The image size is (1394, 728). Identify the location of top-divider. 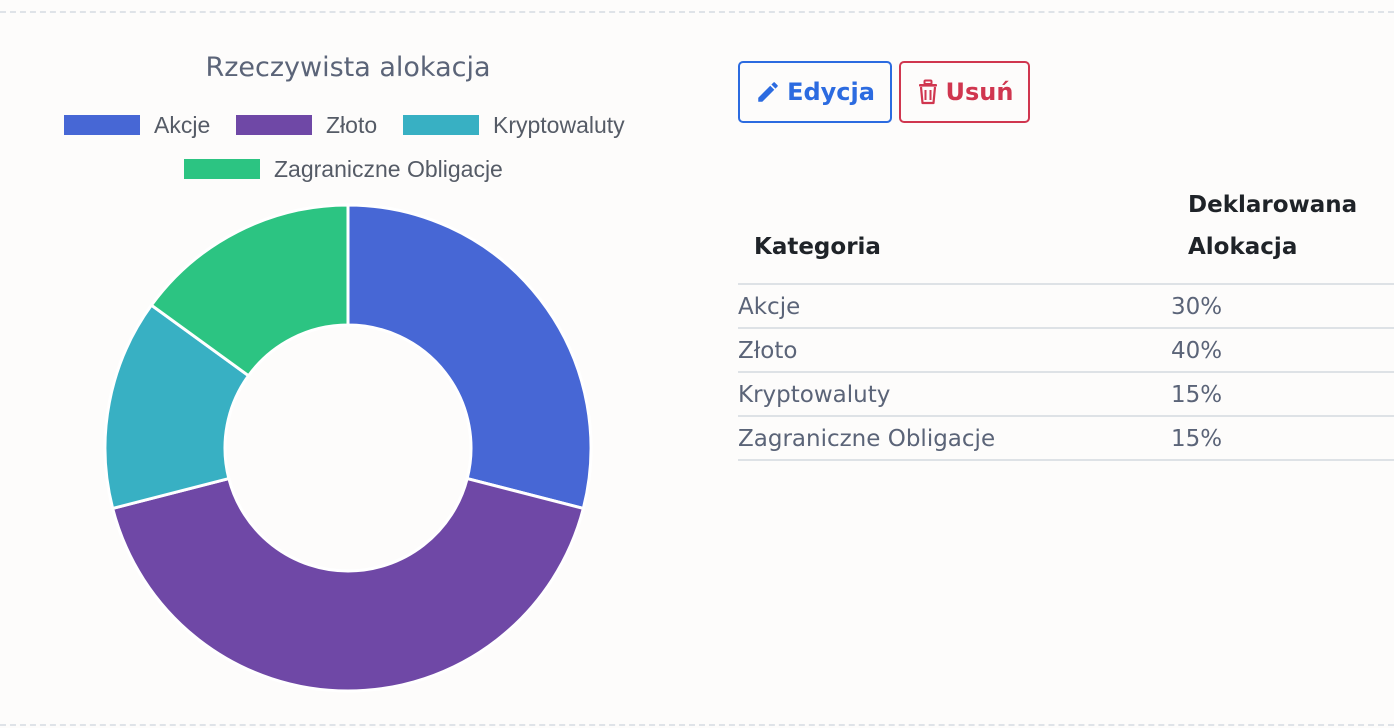
(697, 12).